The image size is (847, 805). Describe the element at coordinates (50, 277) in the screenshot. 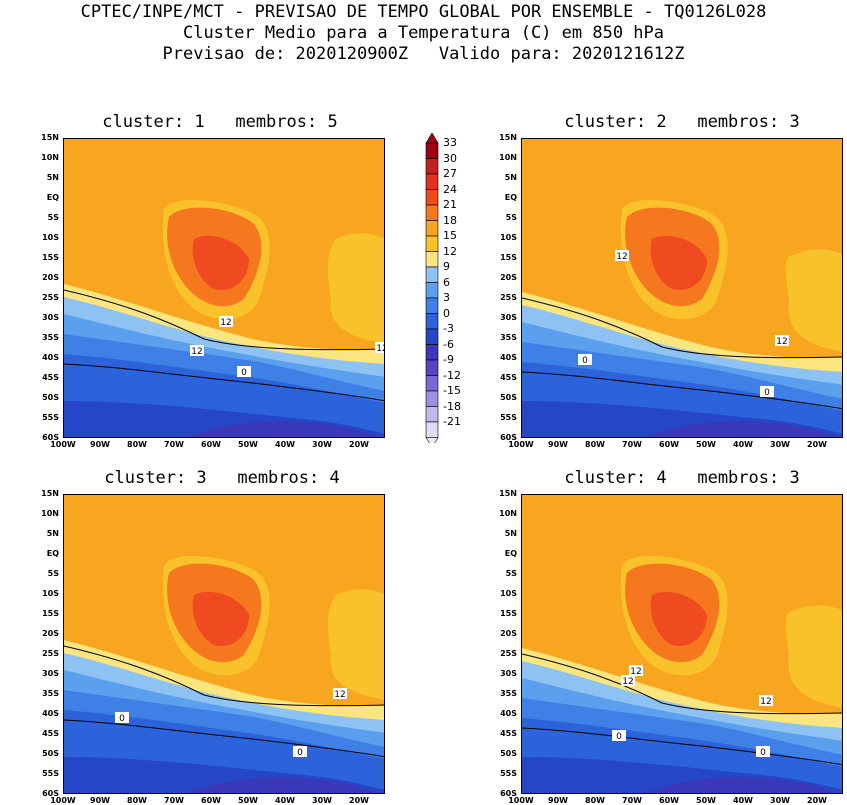

I see `lat-tick-label: 20S` at that location.